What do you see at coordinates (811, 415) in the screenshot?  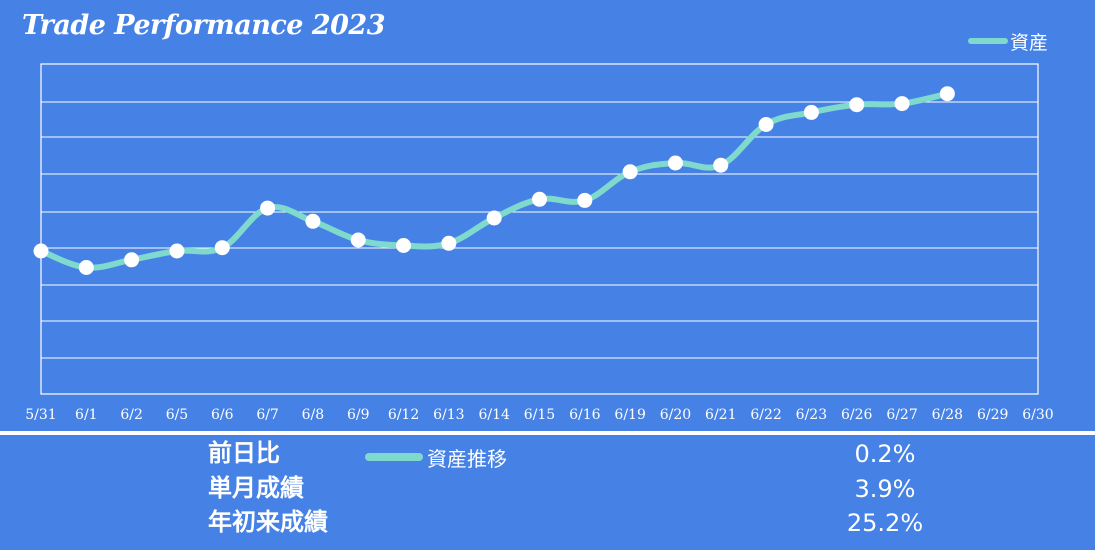 I see `x-tick-label: 6/23` at bounding box center [811, 415].